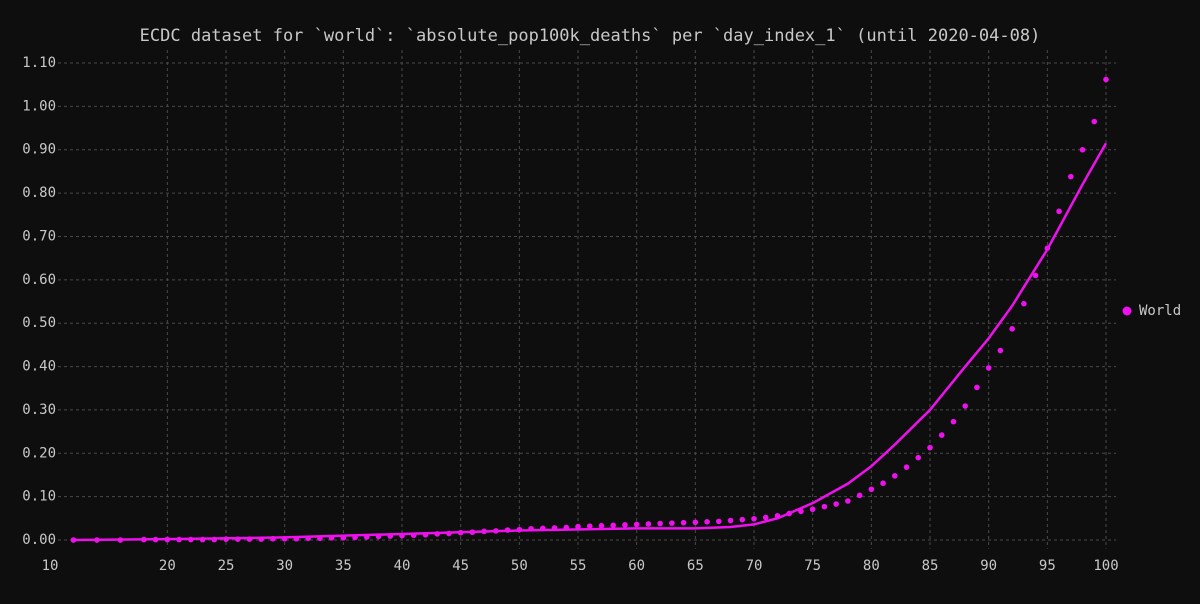 The image size is (1200, 604). What do you see at coordinates (343, 566) in the screenshot?
I see `x-tick-label: 35` at bounding box center [343, 566].